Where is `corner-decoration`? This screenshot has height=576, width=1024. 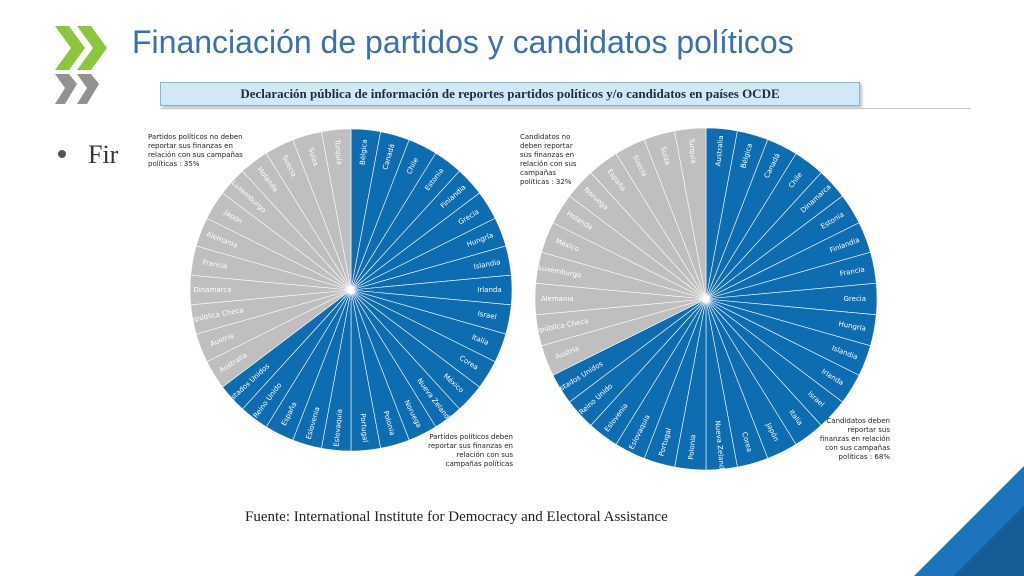 corner-decoration is located at coordinates (969, 521).